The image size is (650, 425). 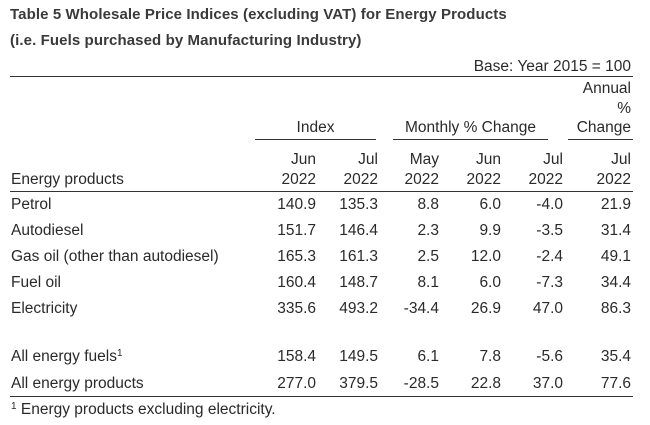 What do you see at coordinates (603, 127) in the screenshot?
I see `annual-header-line3: Change` at bounding box center [603, 127].